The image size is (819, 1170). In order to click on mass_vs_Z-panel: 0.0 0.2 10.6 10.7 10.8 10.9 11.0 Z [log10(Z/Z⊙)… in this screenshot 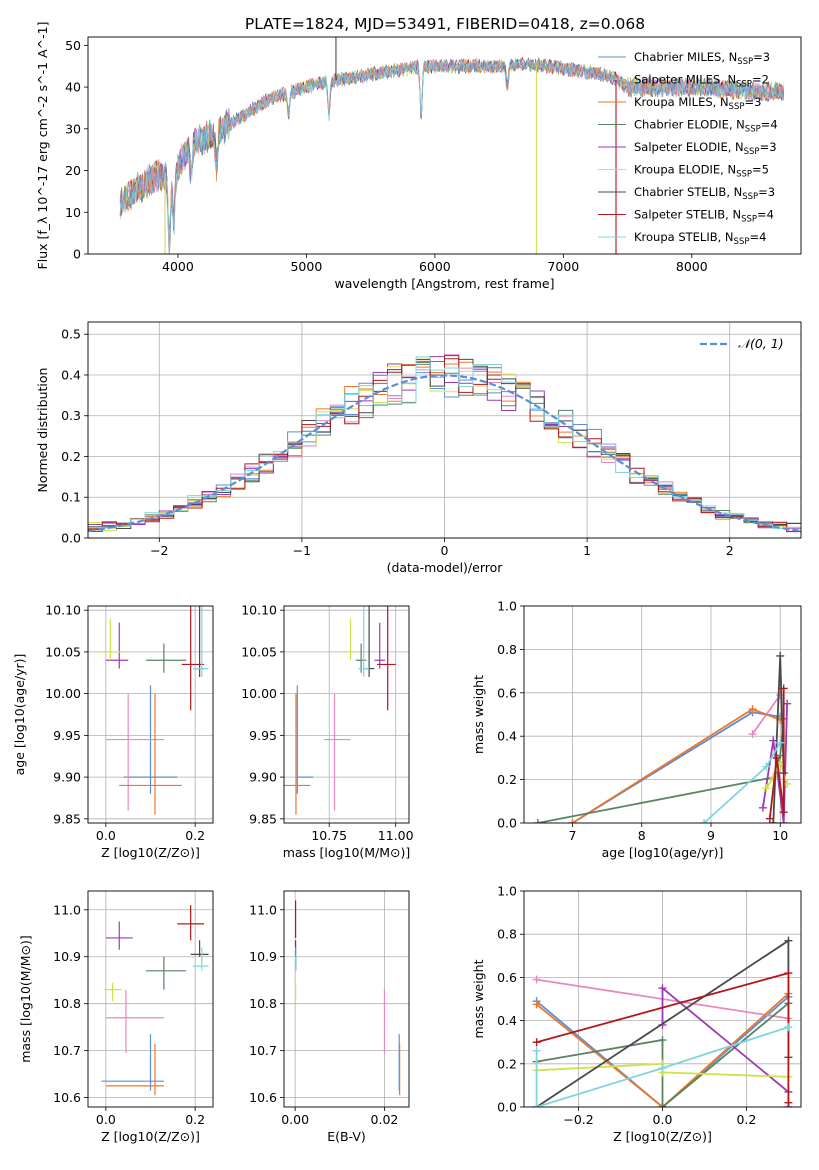, I will do `click(116, 1017)`.